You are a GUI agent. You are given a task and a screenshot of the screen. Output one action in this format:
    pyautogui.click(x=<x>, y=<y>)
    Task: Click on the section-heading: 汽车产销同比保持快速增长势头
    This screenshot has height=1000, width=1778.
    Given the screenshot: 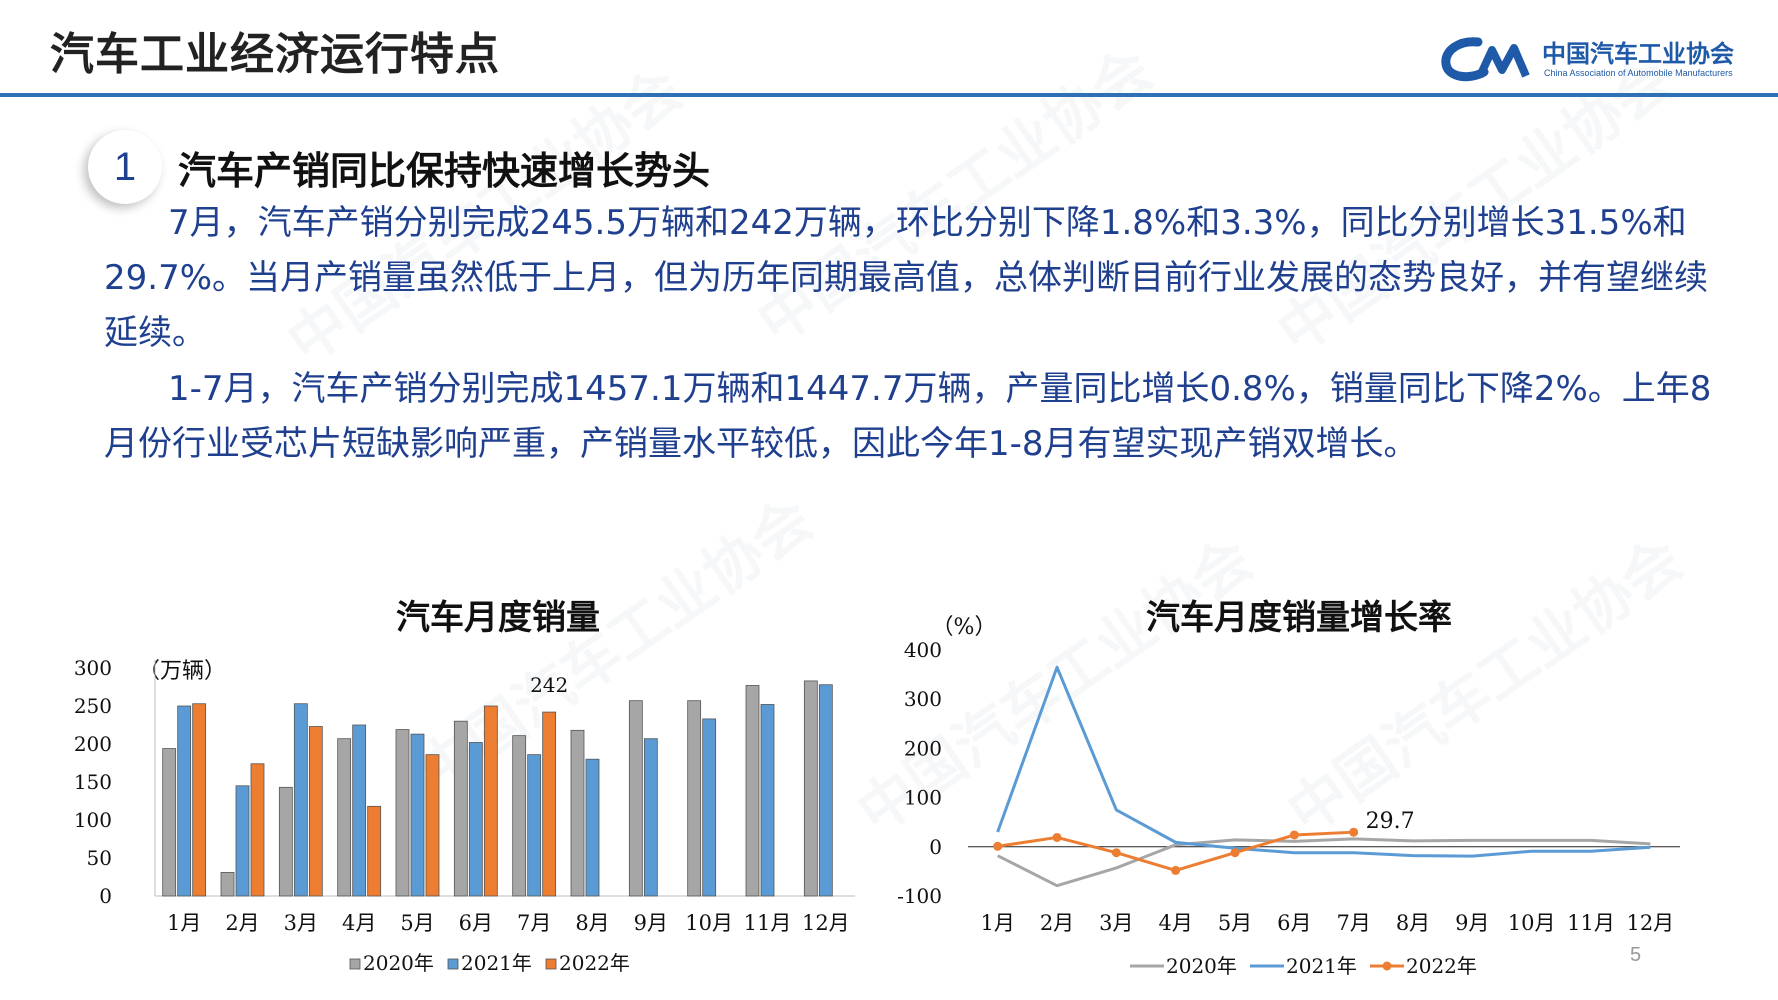 What is the action you would take?
    pyautogui.click(x=444, y=171)
    